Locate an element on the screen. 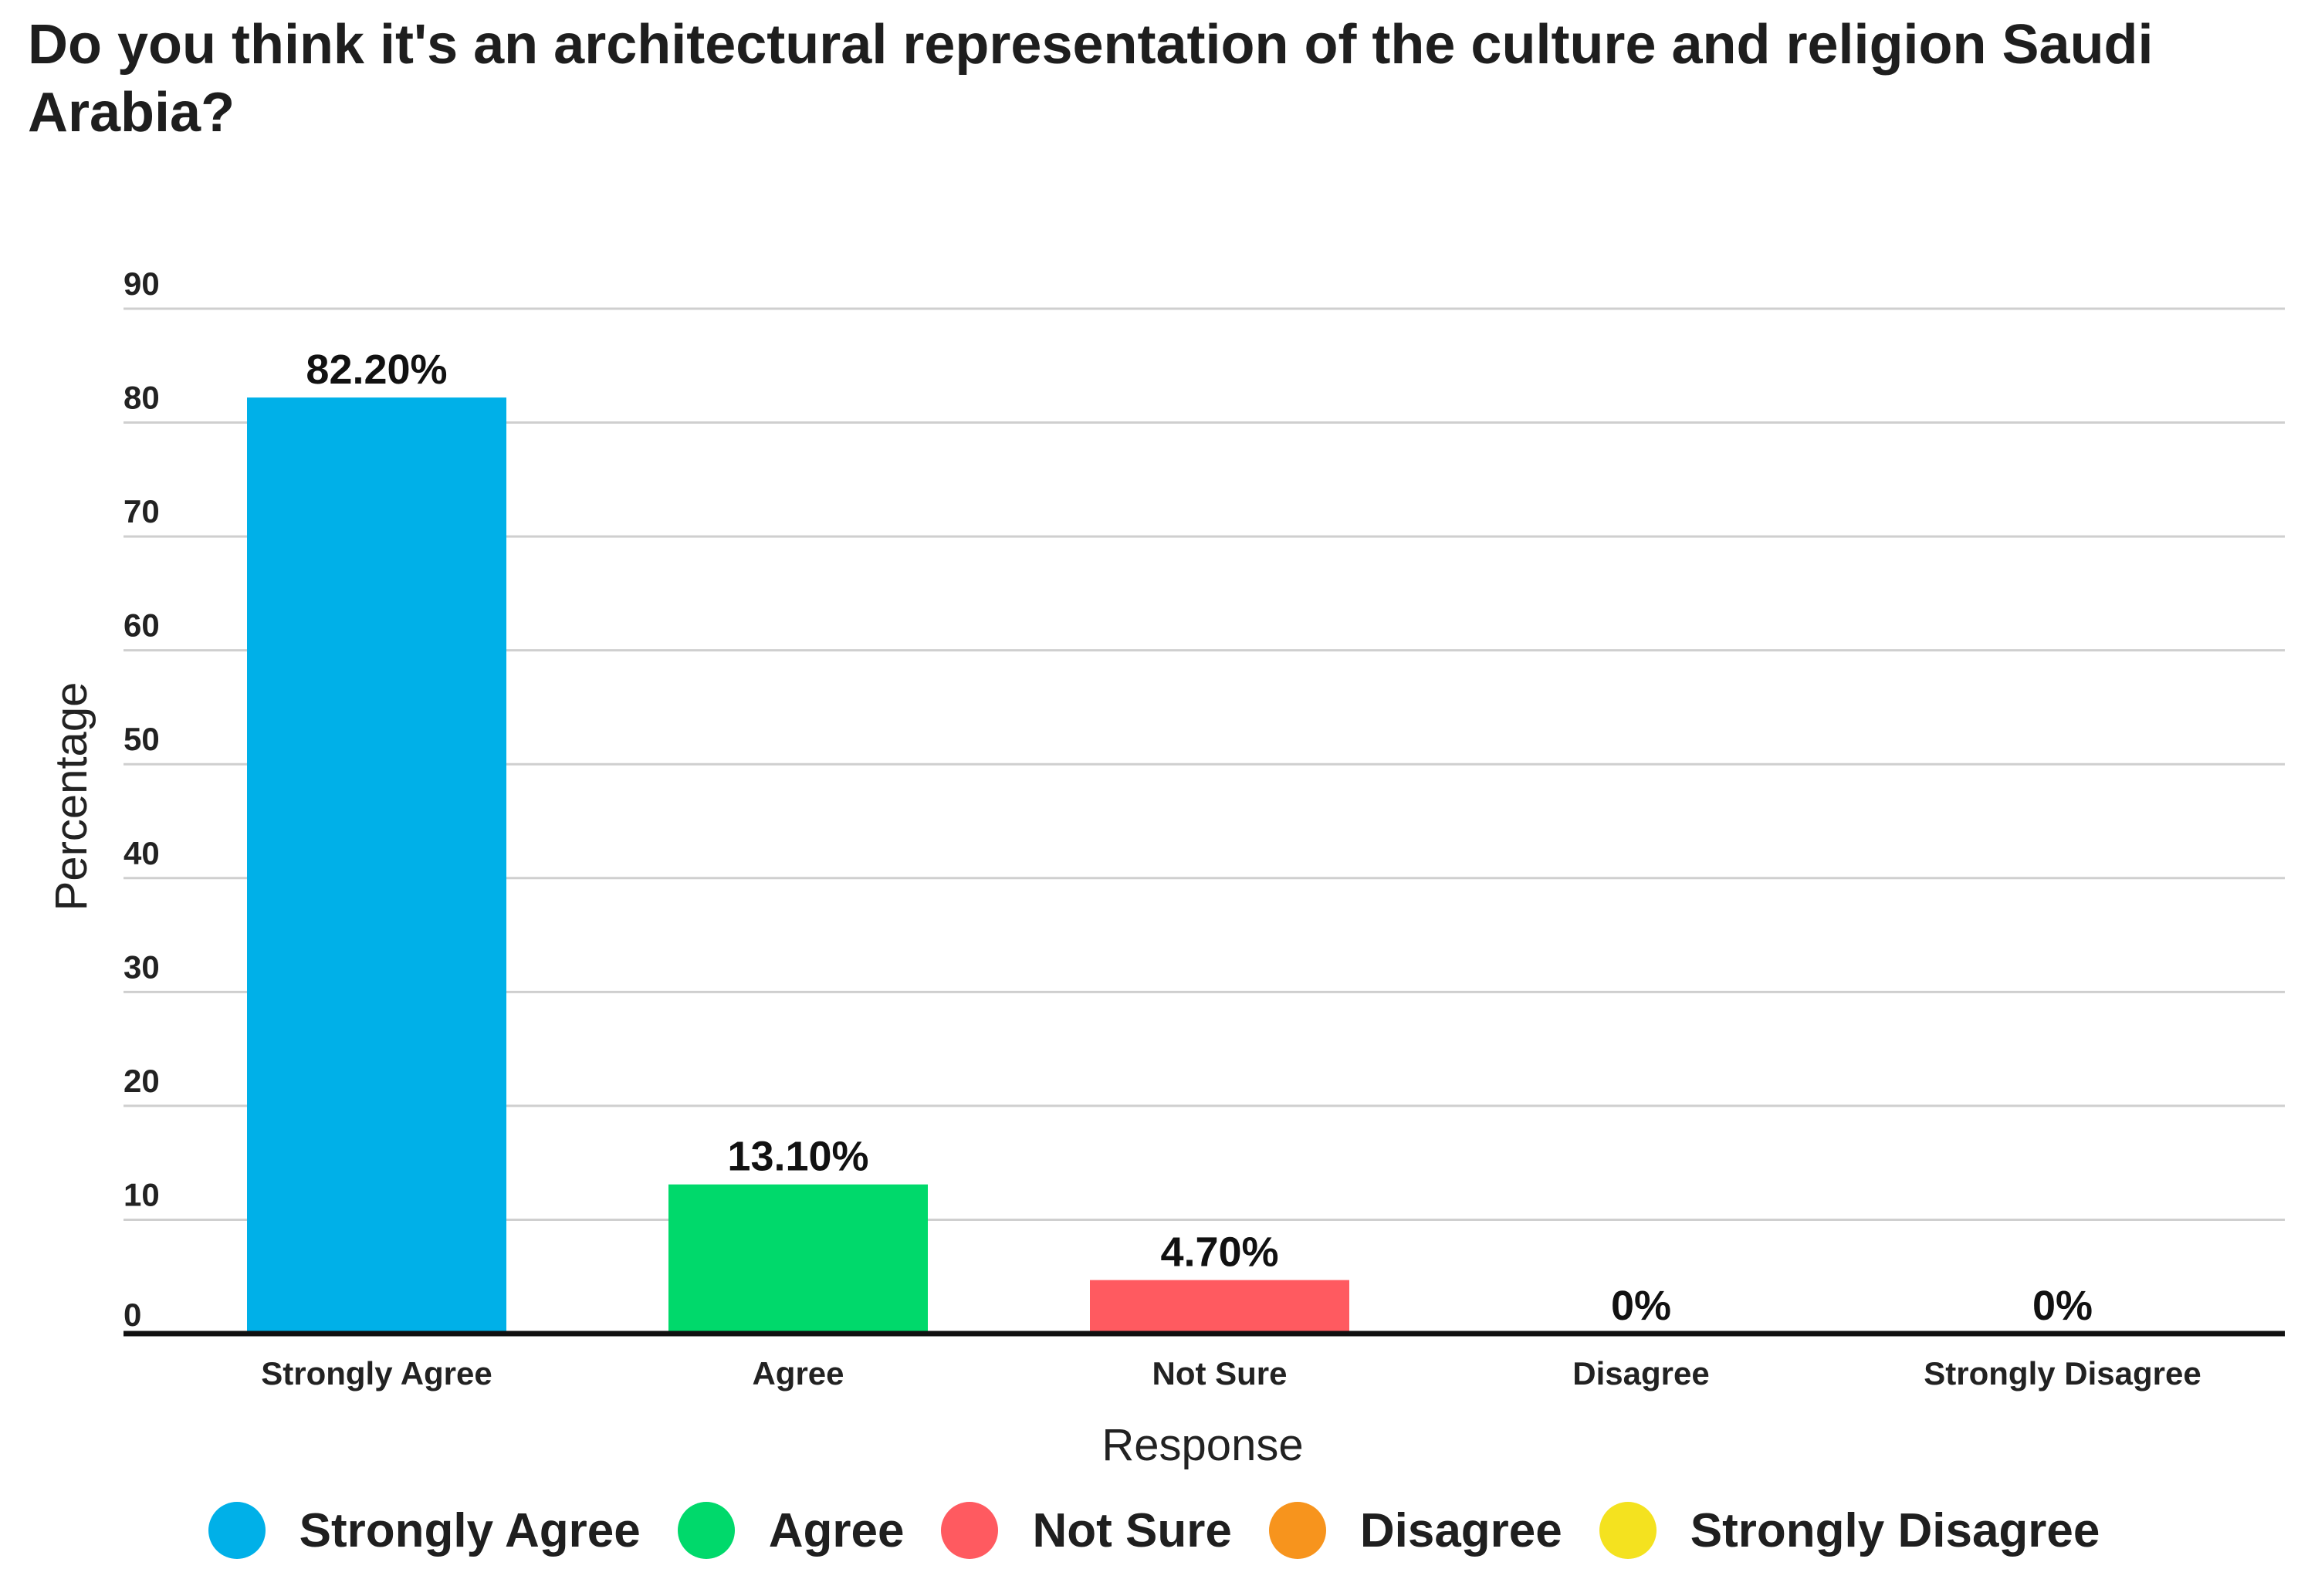  legend-item: Not Sure is located at coordinates (1086, 1531).